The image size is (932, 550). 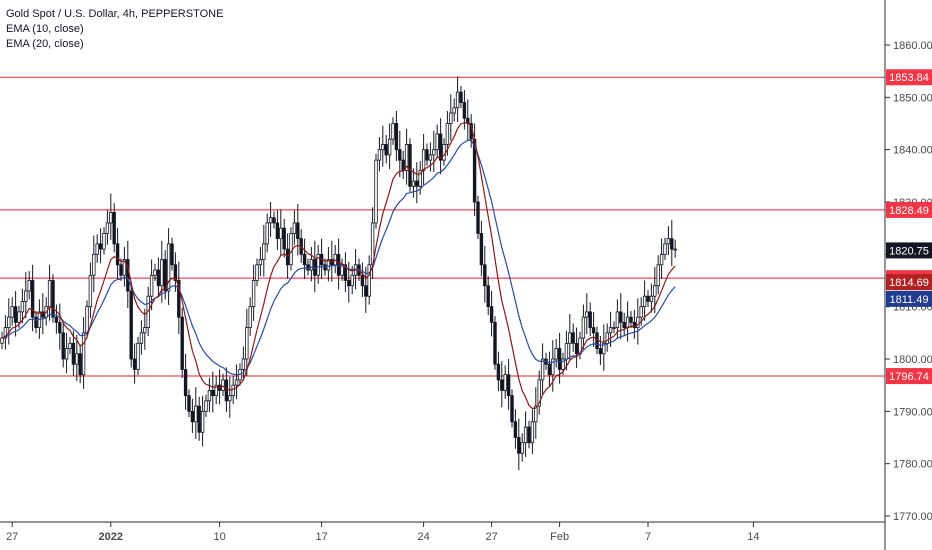 I want to click on x-tick-label: 24, so click(x=423, y=537).